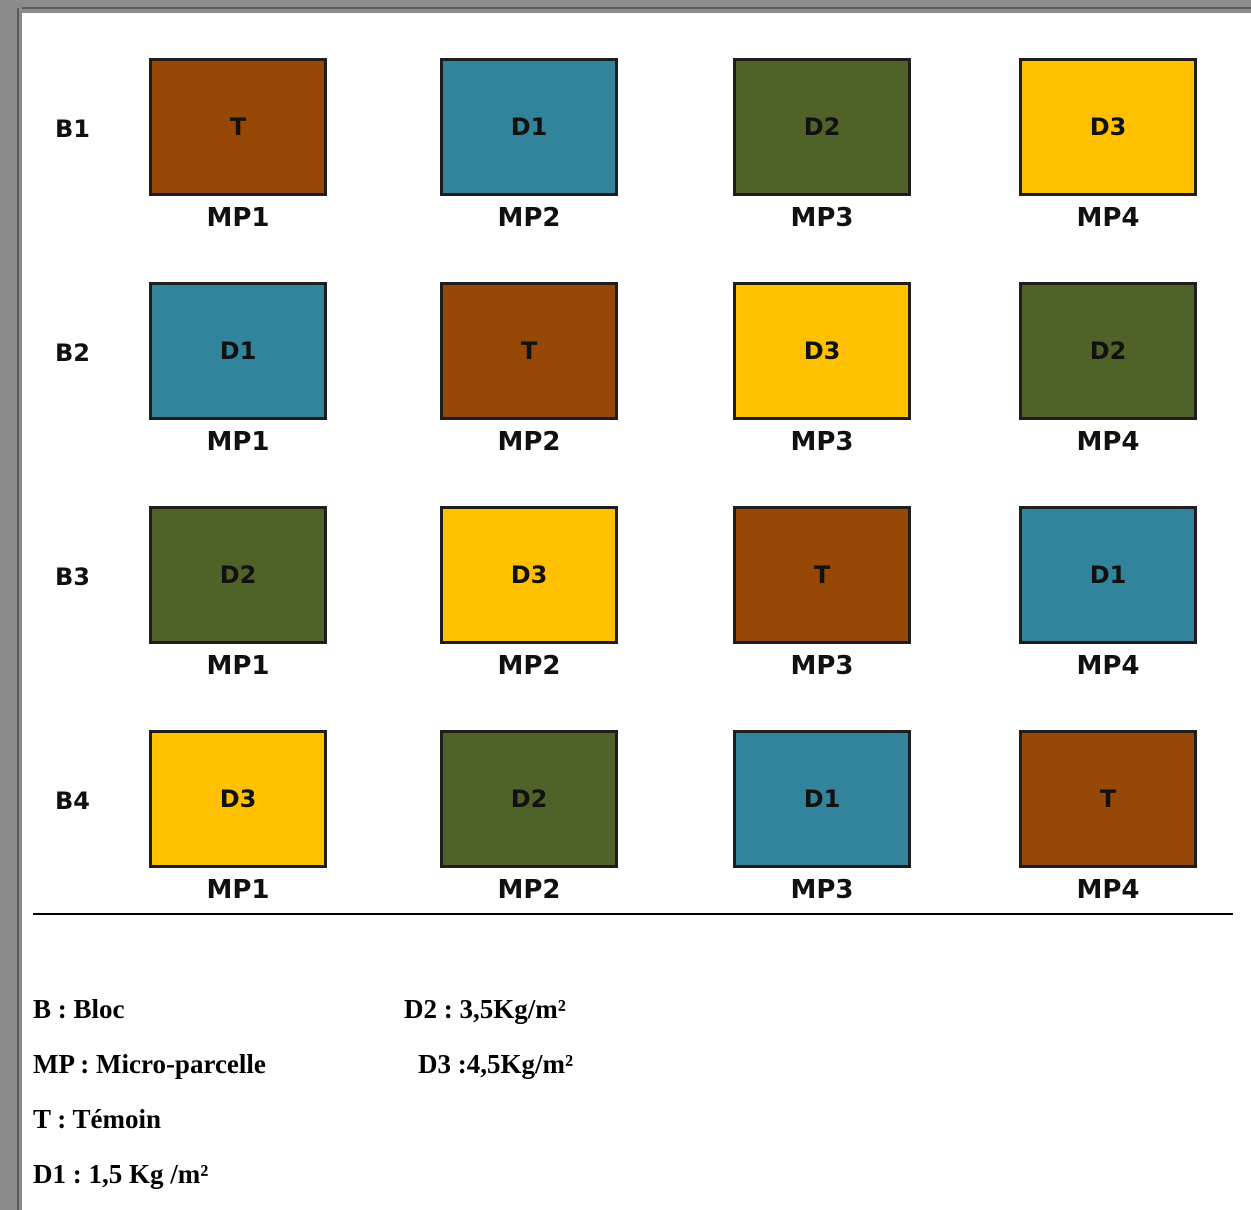  Describe the element at coordinates (11, 605) in the screenshot. I see `frame-left-border` at that location.